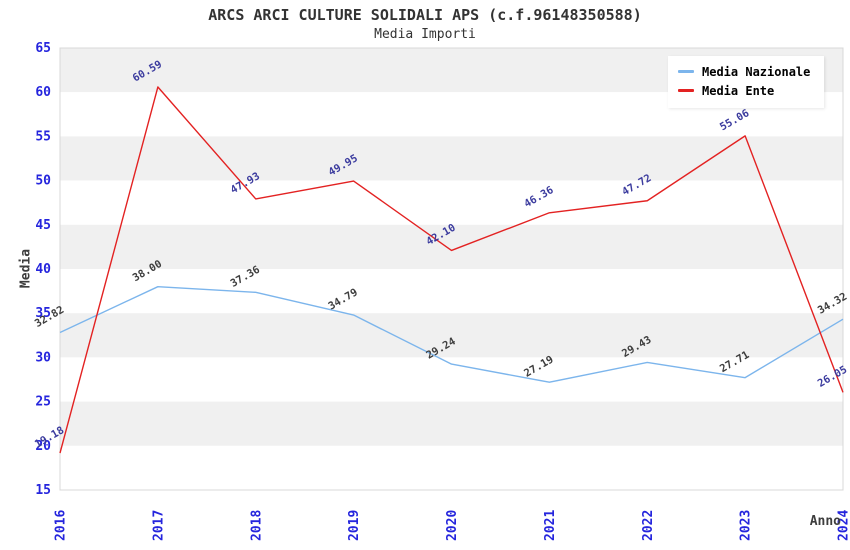  What do you see at coordinates (43, 269) in the screenshot?
I see `y-tick-label: 40` at bounding box center [43, 269].